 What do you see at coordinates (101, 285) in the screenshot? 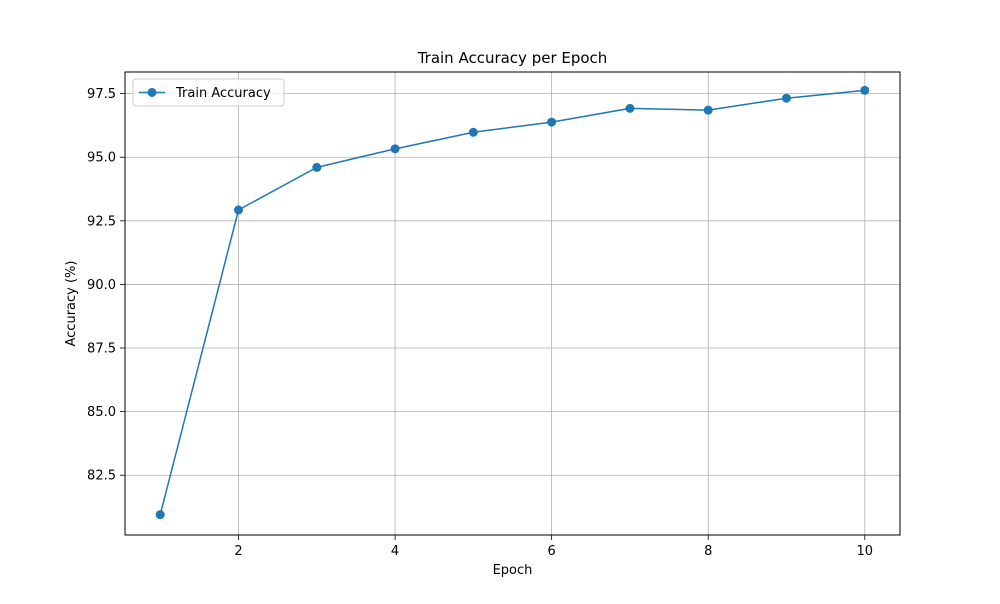
I see `y-tick-label: 90.0` at bounding box center [101, 285].